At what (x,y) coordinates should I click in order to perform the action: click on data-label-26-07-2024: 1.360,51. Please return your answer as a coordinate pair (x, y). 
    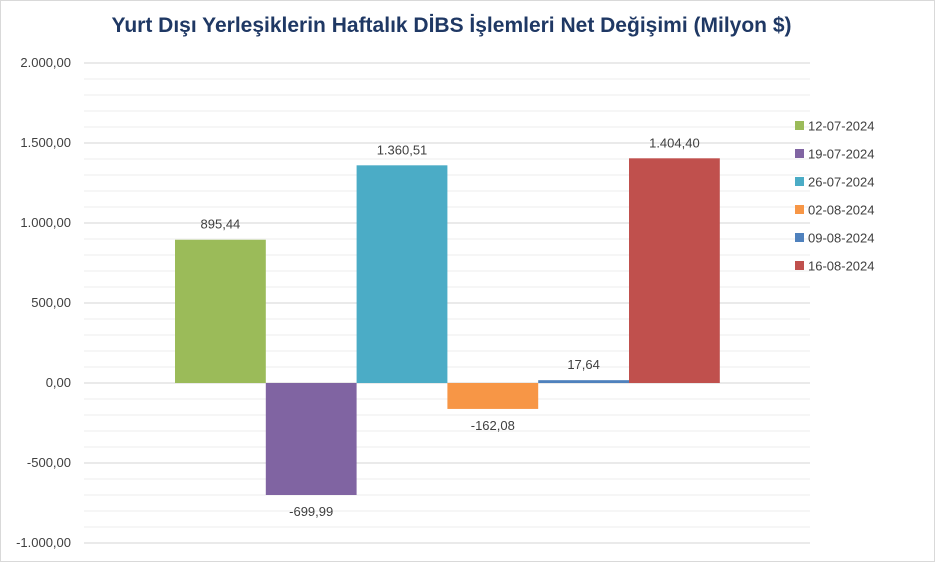
    Looking at the image, I should click on (402, 149).